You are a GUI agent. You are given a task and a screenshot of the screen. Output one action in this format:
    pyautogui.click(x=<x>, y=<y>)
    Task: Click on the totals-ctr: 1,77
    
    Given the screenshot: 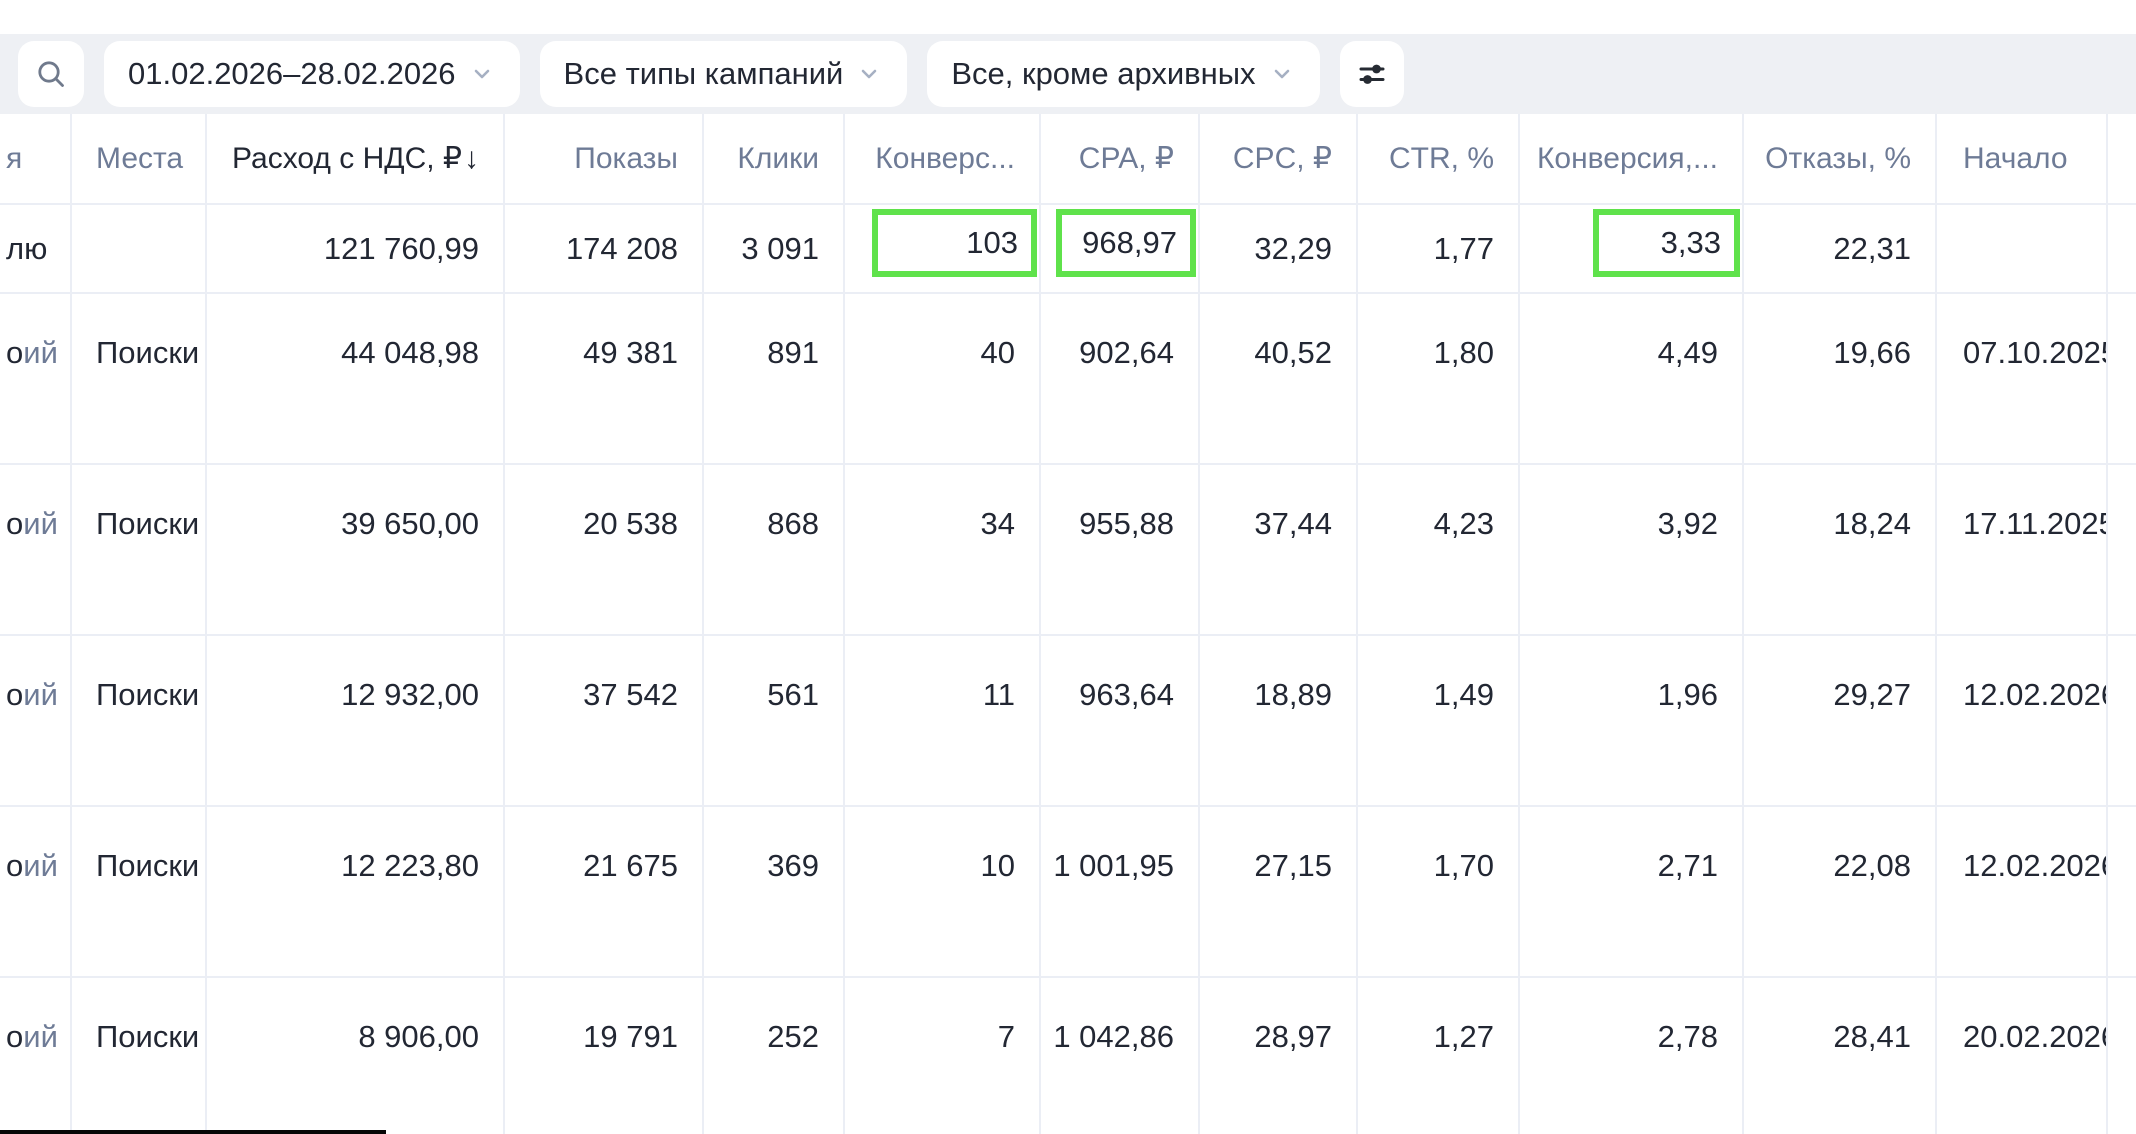 What is the action you would take?
    pyautogui.click(x=1439, y=248)
    